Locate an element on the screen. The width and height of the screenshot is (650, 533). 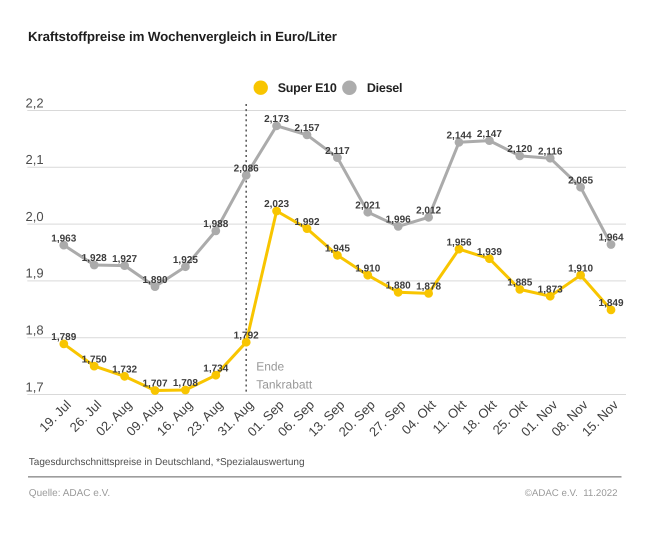
svg-text: 1,873 is located at coordinates (550, 289).